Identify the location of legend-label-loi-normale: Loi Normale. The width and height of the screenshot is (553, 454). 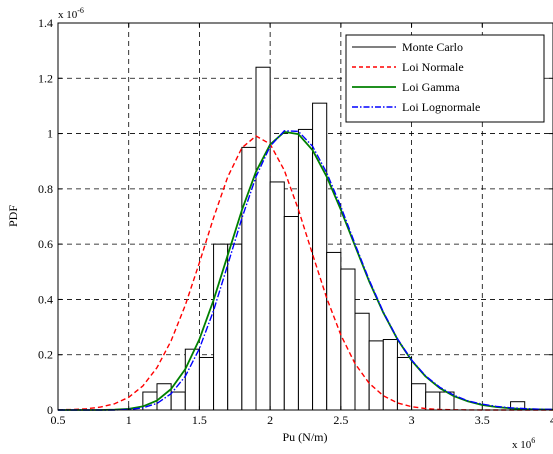
(433, 67).